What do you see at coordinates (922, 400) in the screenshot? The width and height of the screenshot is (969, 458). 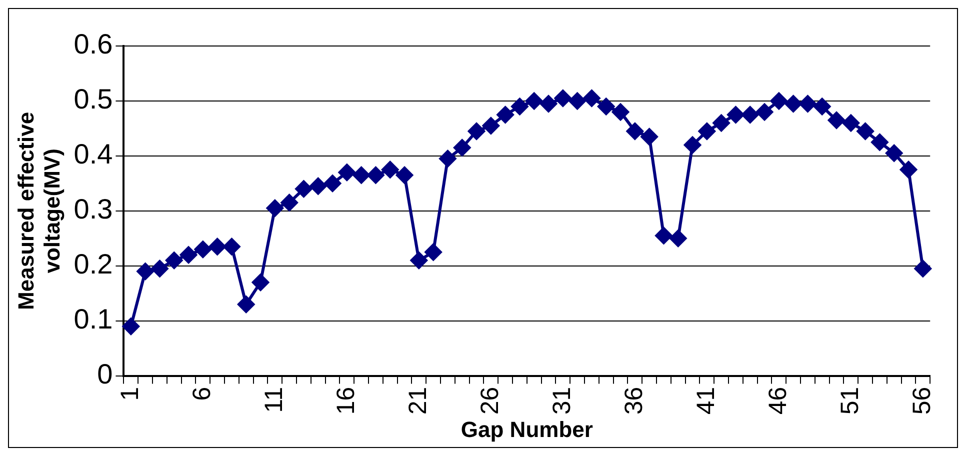 I see `x-tick-label: 56` at bounding box center [922, 400].